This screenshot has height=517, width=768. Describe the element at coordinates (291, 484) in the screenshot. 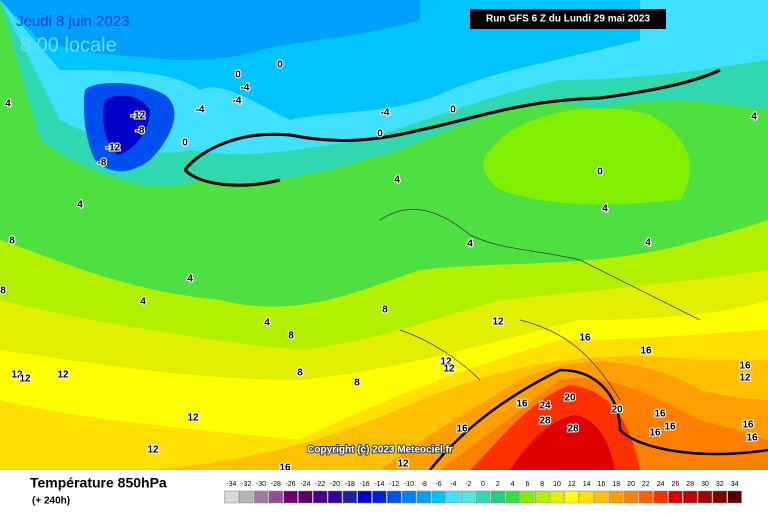

I see `scale-label: -26` at that location.